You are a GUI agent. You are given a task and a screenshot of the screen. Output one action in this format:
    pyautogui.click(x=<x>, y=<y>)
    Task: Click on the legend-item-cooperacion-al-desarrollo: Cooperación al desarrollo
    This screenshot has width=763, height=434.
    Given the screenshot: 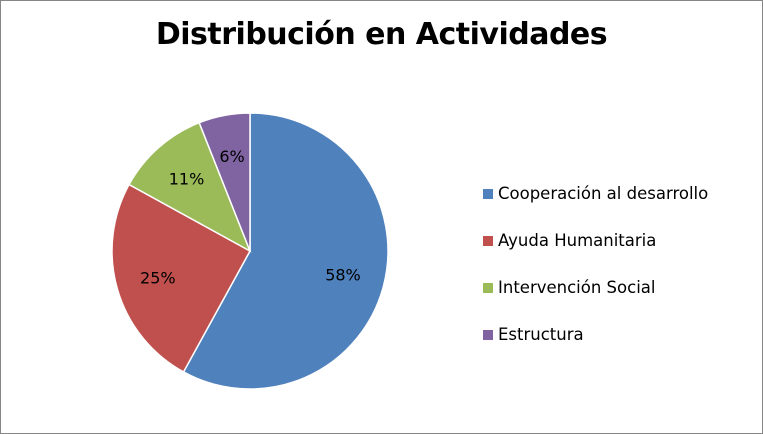 What is the action you would take?
    pyautogui.click(x=595, y=193)
    